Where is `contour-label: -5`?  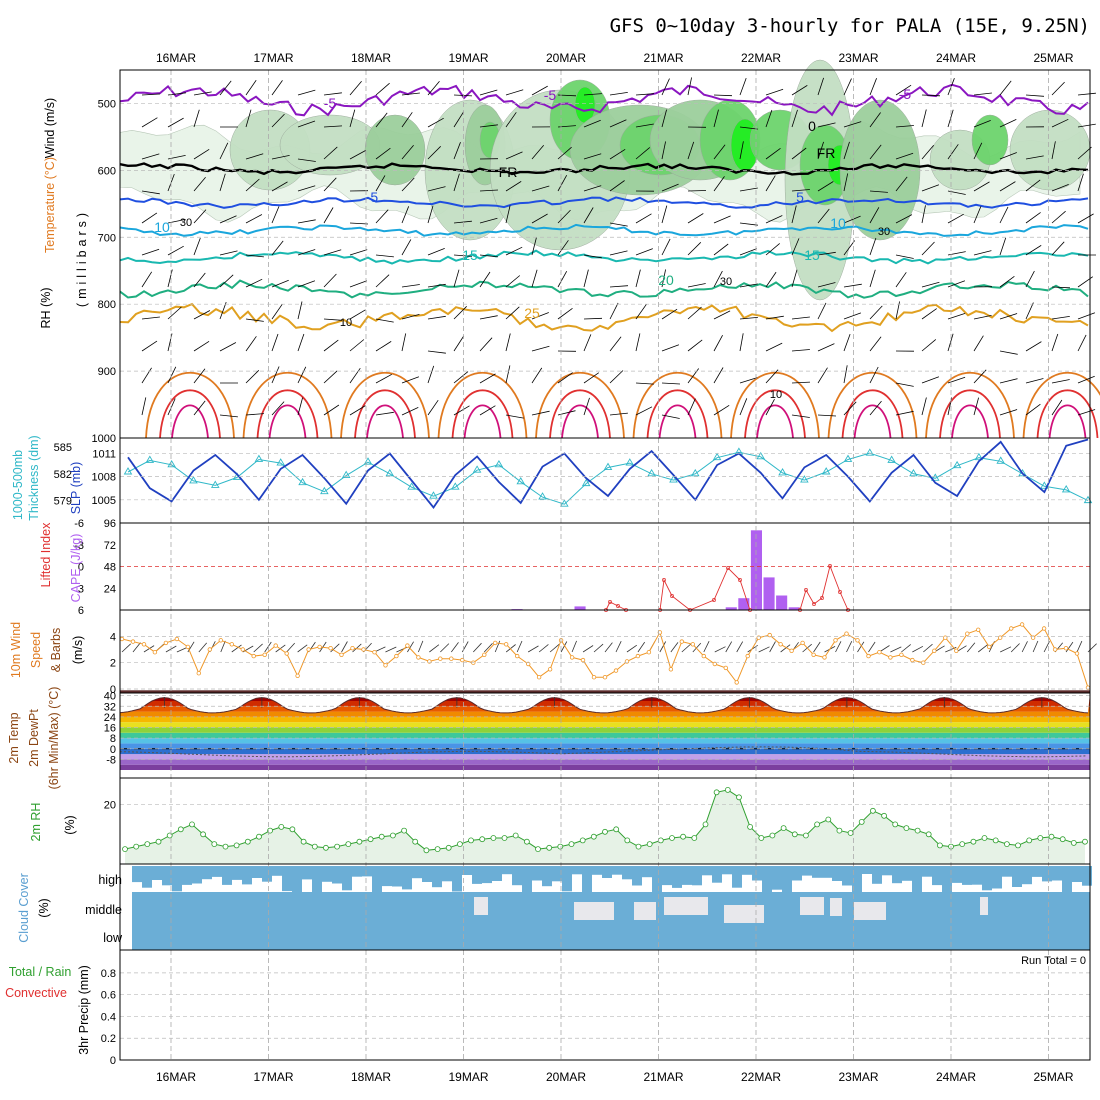
contour-label: -5 is located at coordinates (372, 197).